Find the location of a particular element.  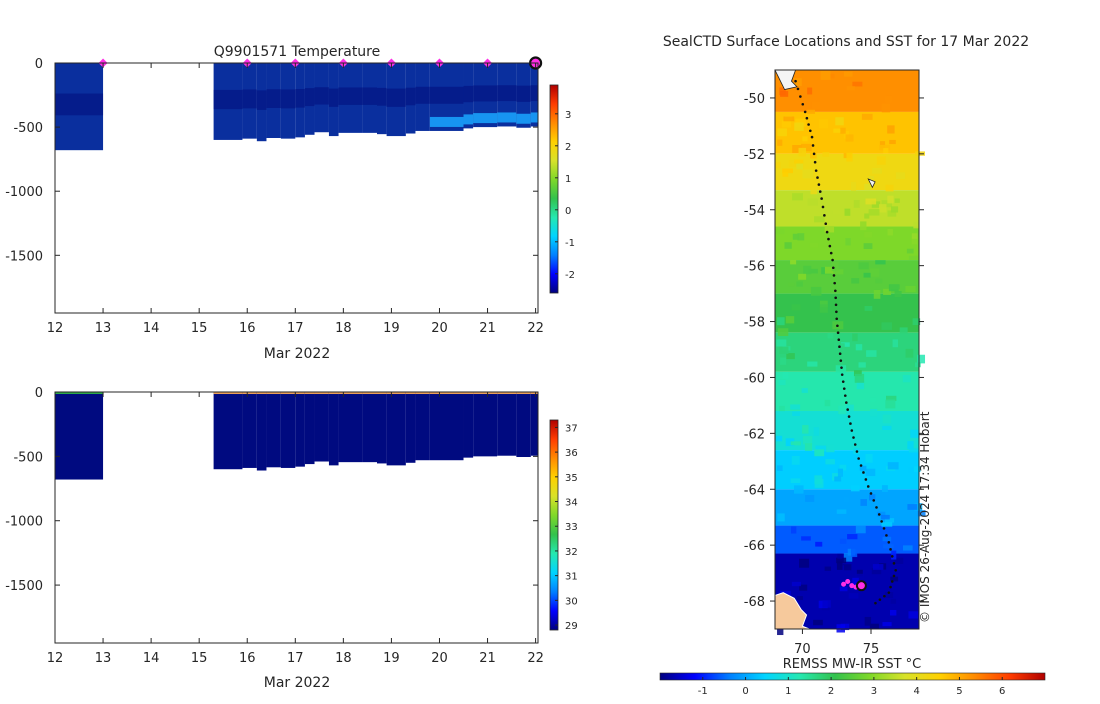

sst-colorbar-tick-label: -1 is located at coordinates (703, 691).